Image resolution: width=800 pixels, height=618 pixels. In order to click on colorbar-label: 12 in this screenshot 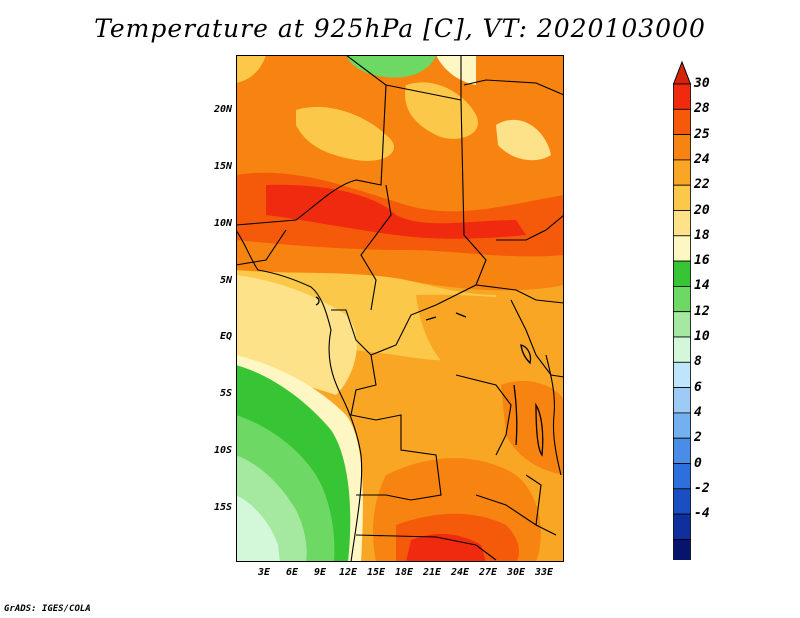, I will do `click(702, 311)`.